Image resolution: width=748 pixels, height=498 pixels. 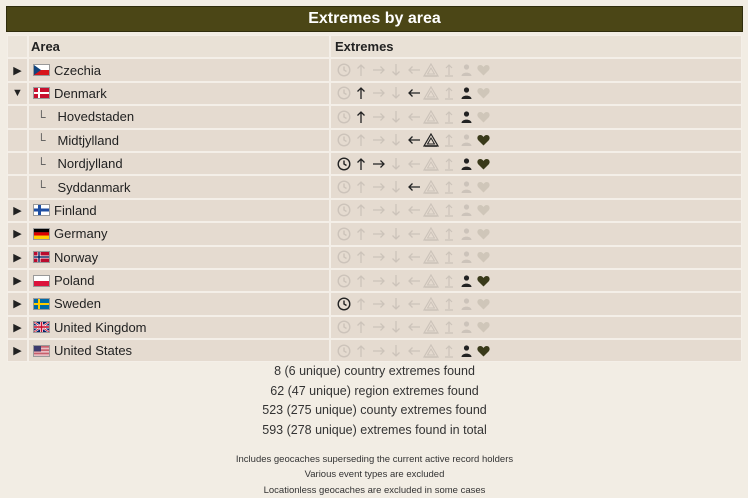 What do you see at coordinates (41, 280) in the screenshot?
I see `flag-pl-icon` at bounding box center [41, 280].